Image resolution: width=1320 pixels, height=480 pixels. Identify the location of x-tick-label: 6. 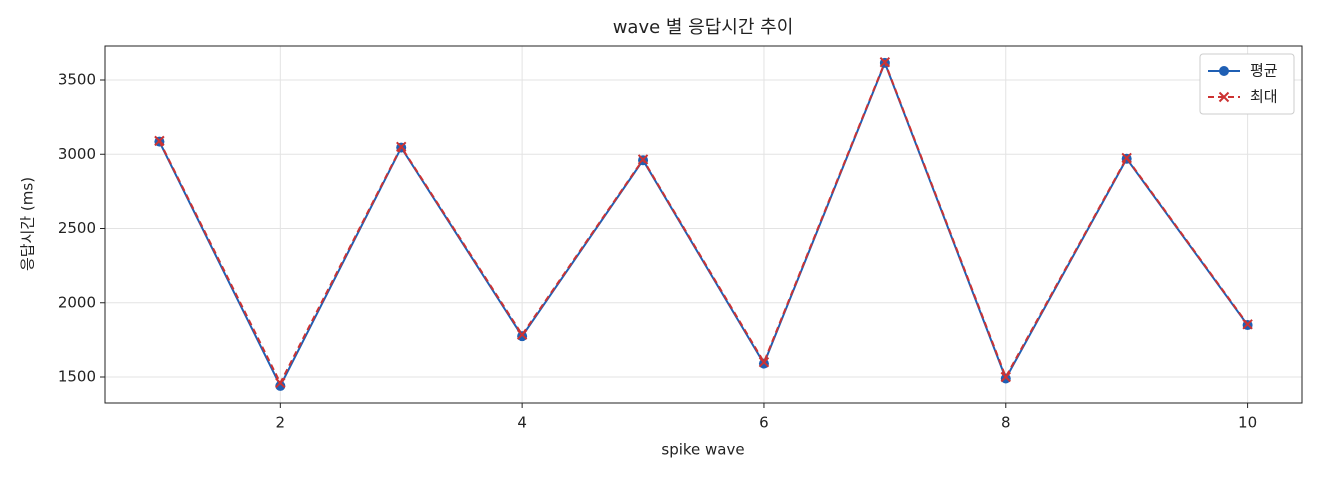
(764, 423).